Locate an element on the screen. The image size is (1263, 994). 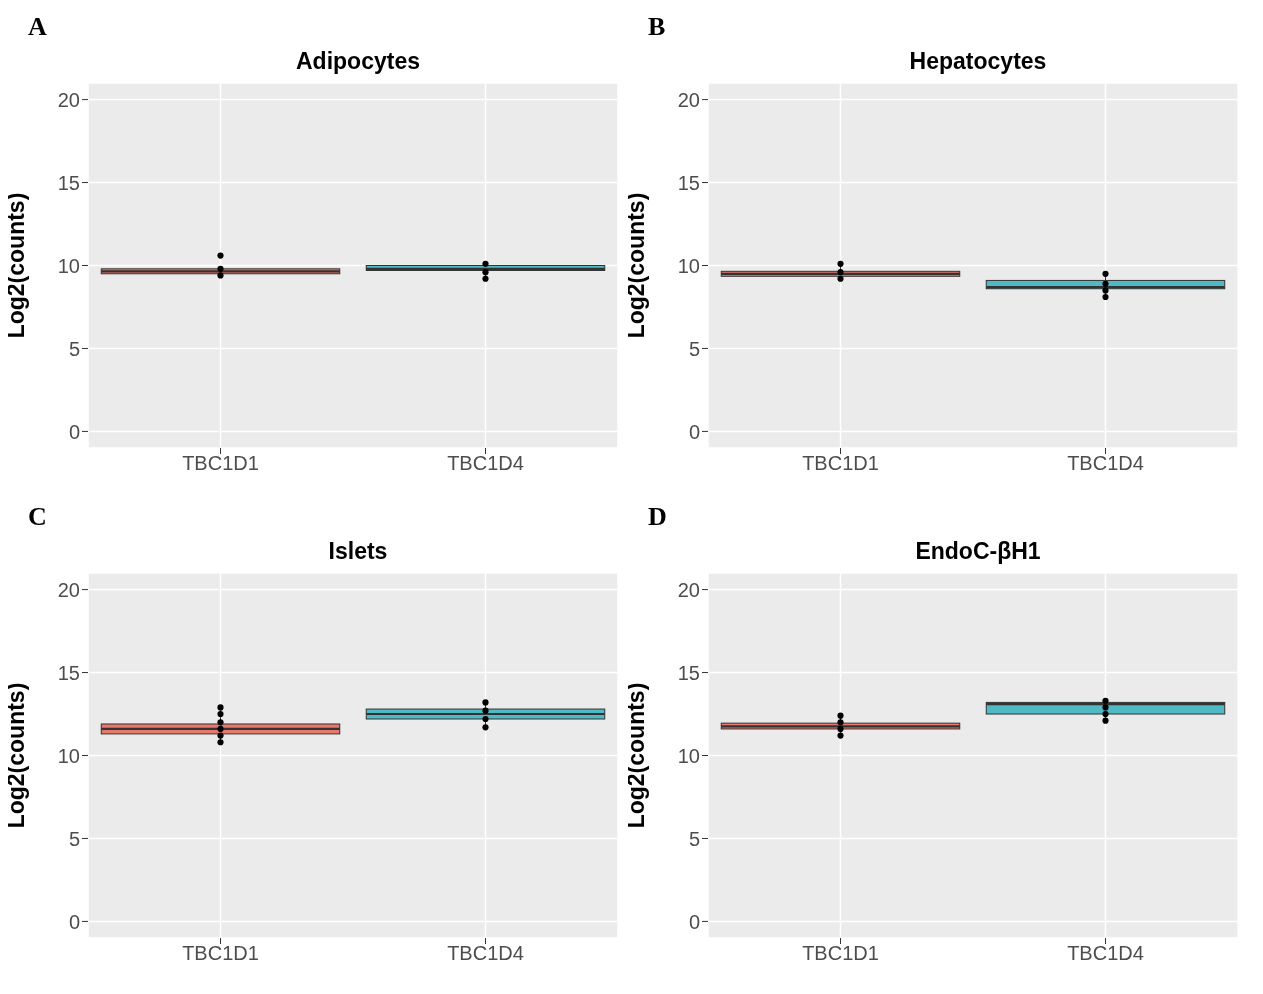
chart-title: EndoC-βH1 is located at coordinates (978, 551).